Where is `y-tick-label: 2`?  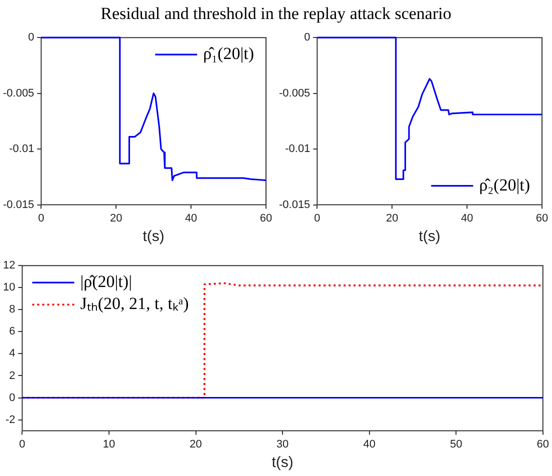 y-tick-label: 2 is located at coordinates (12, 376).